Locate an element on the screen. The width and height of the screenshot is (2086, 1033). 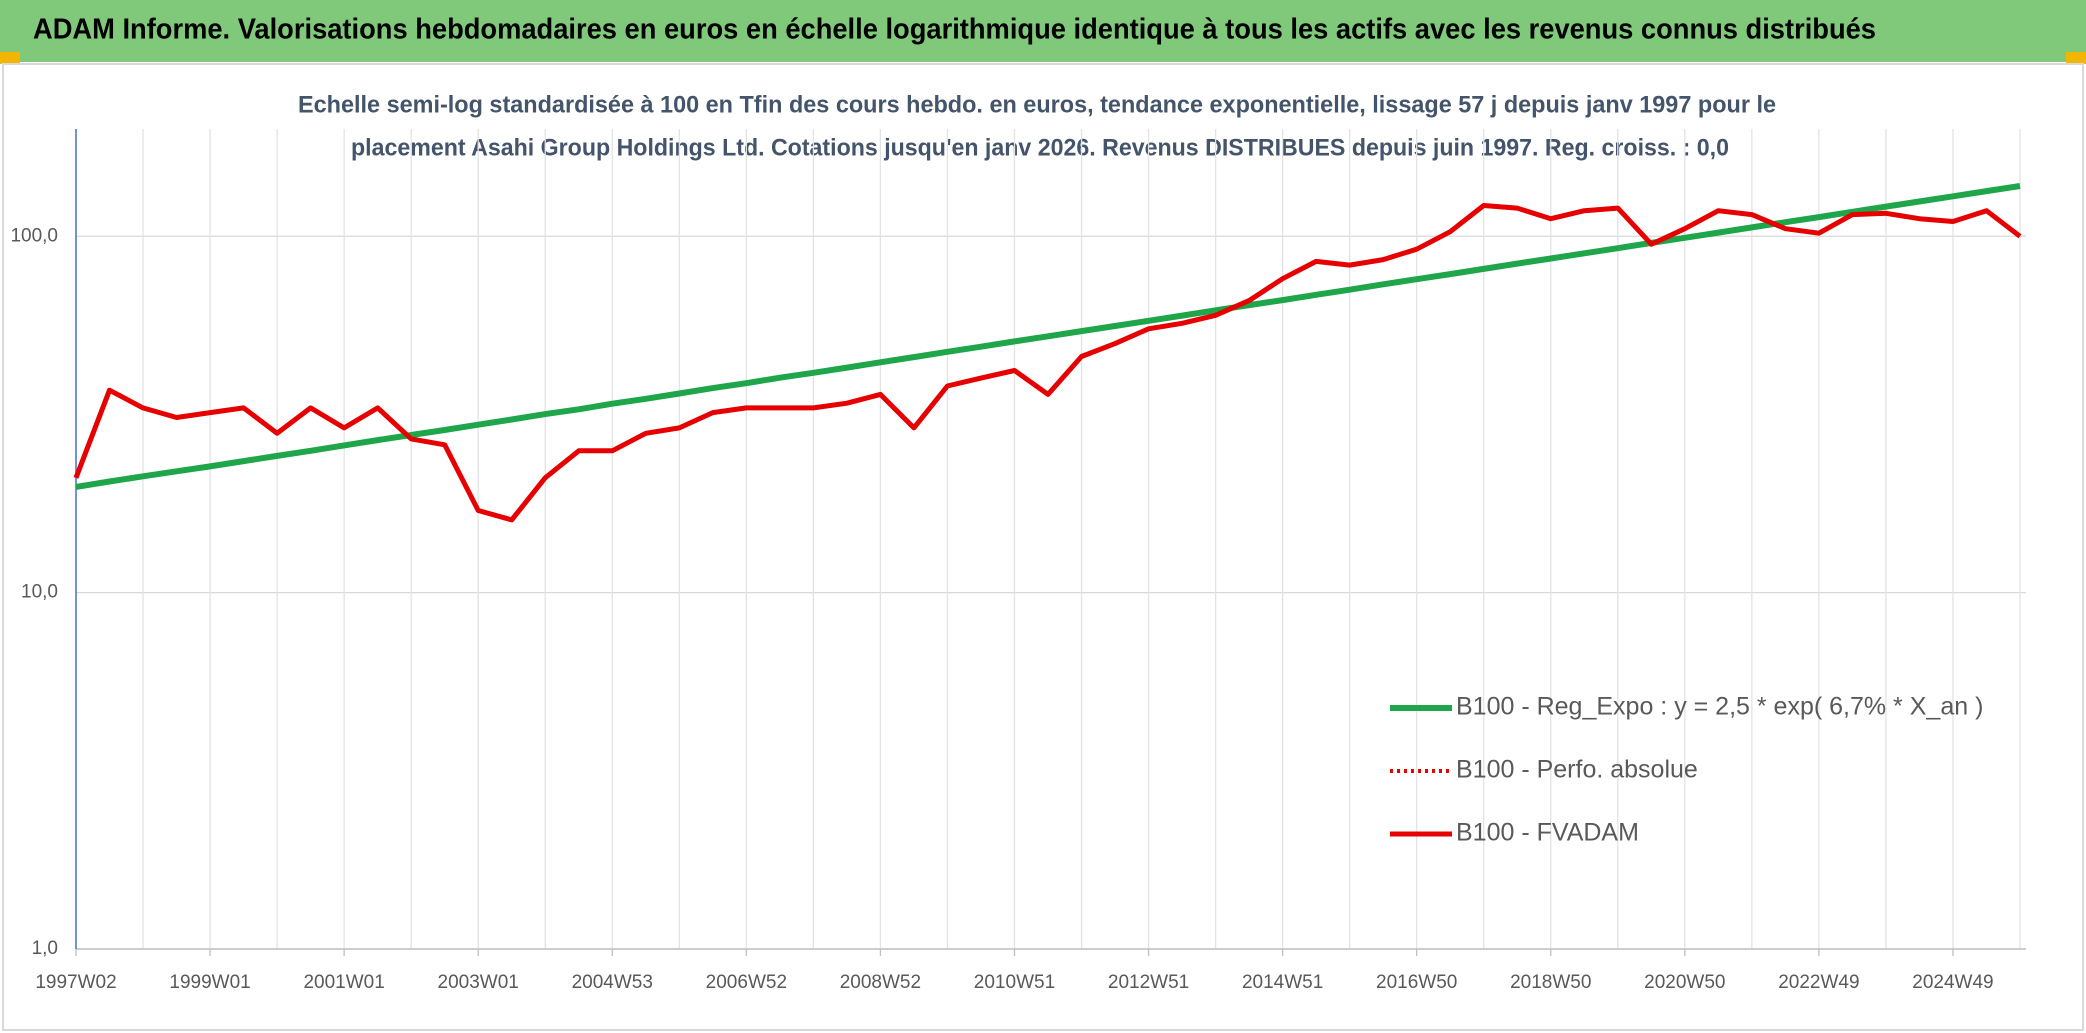
x-tick-label: 1997W02 is located at coordinates (75, 982).